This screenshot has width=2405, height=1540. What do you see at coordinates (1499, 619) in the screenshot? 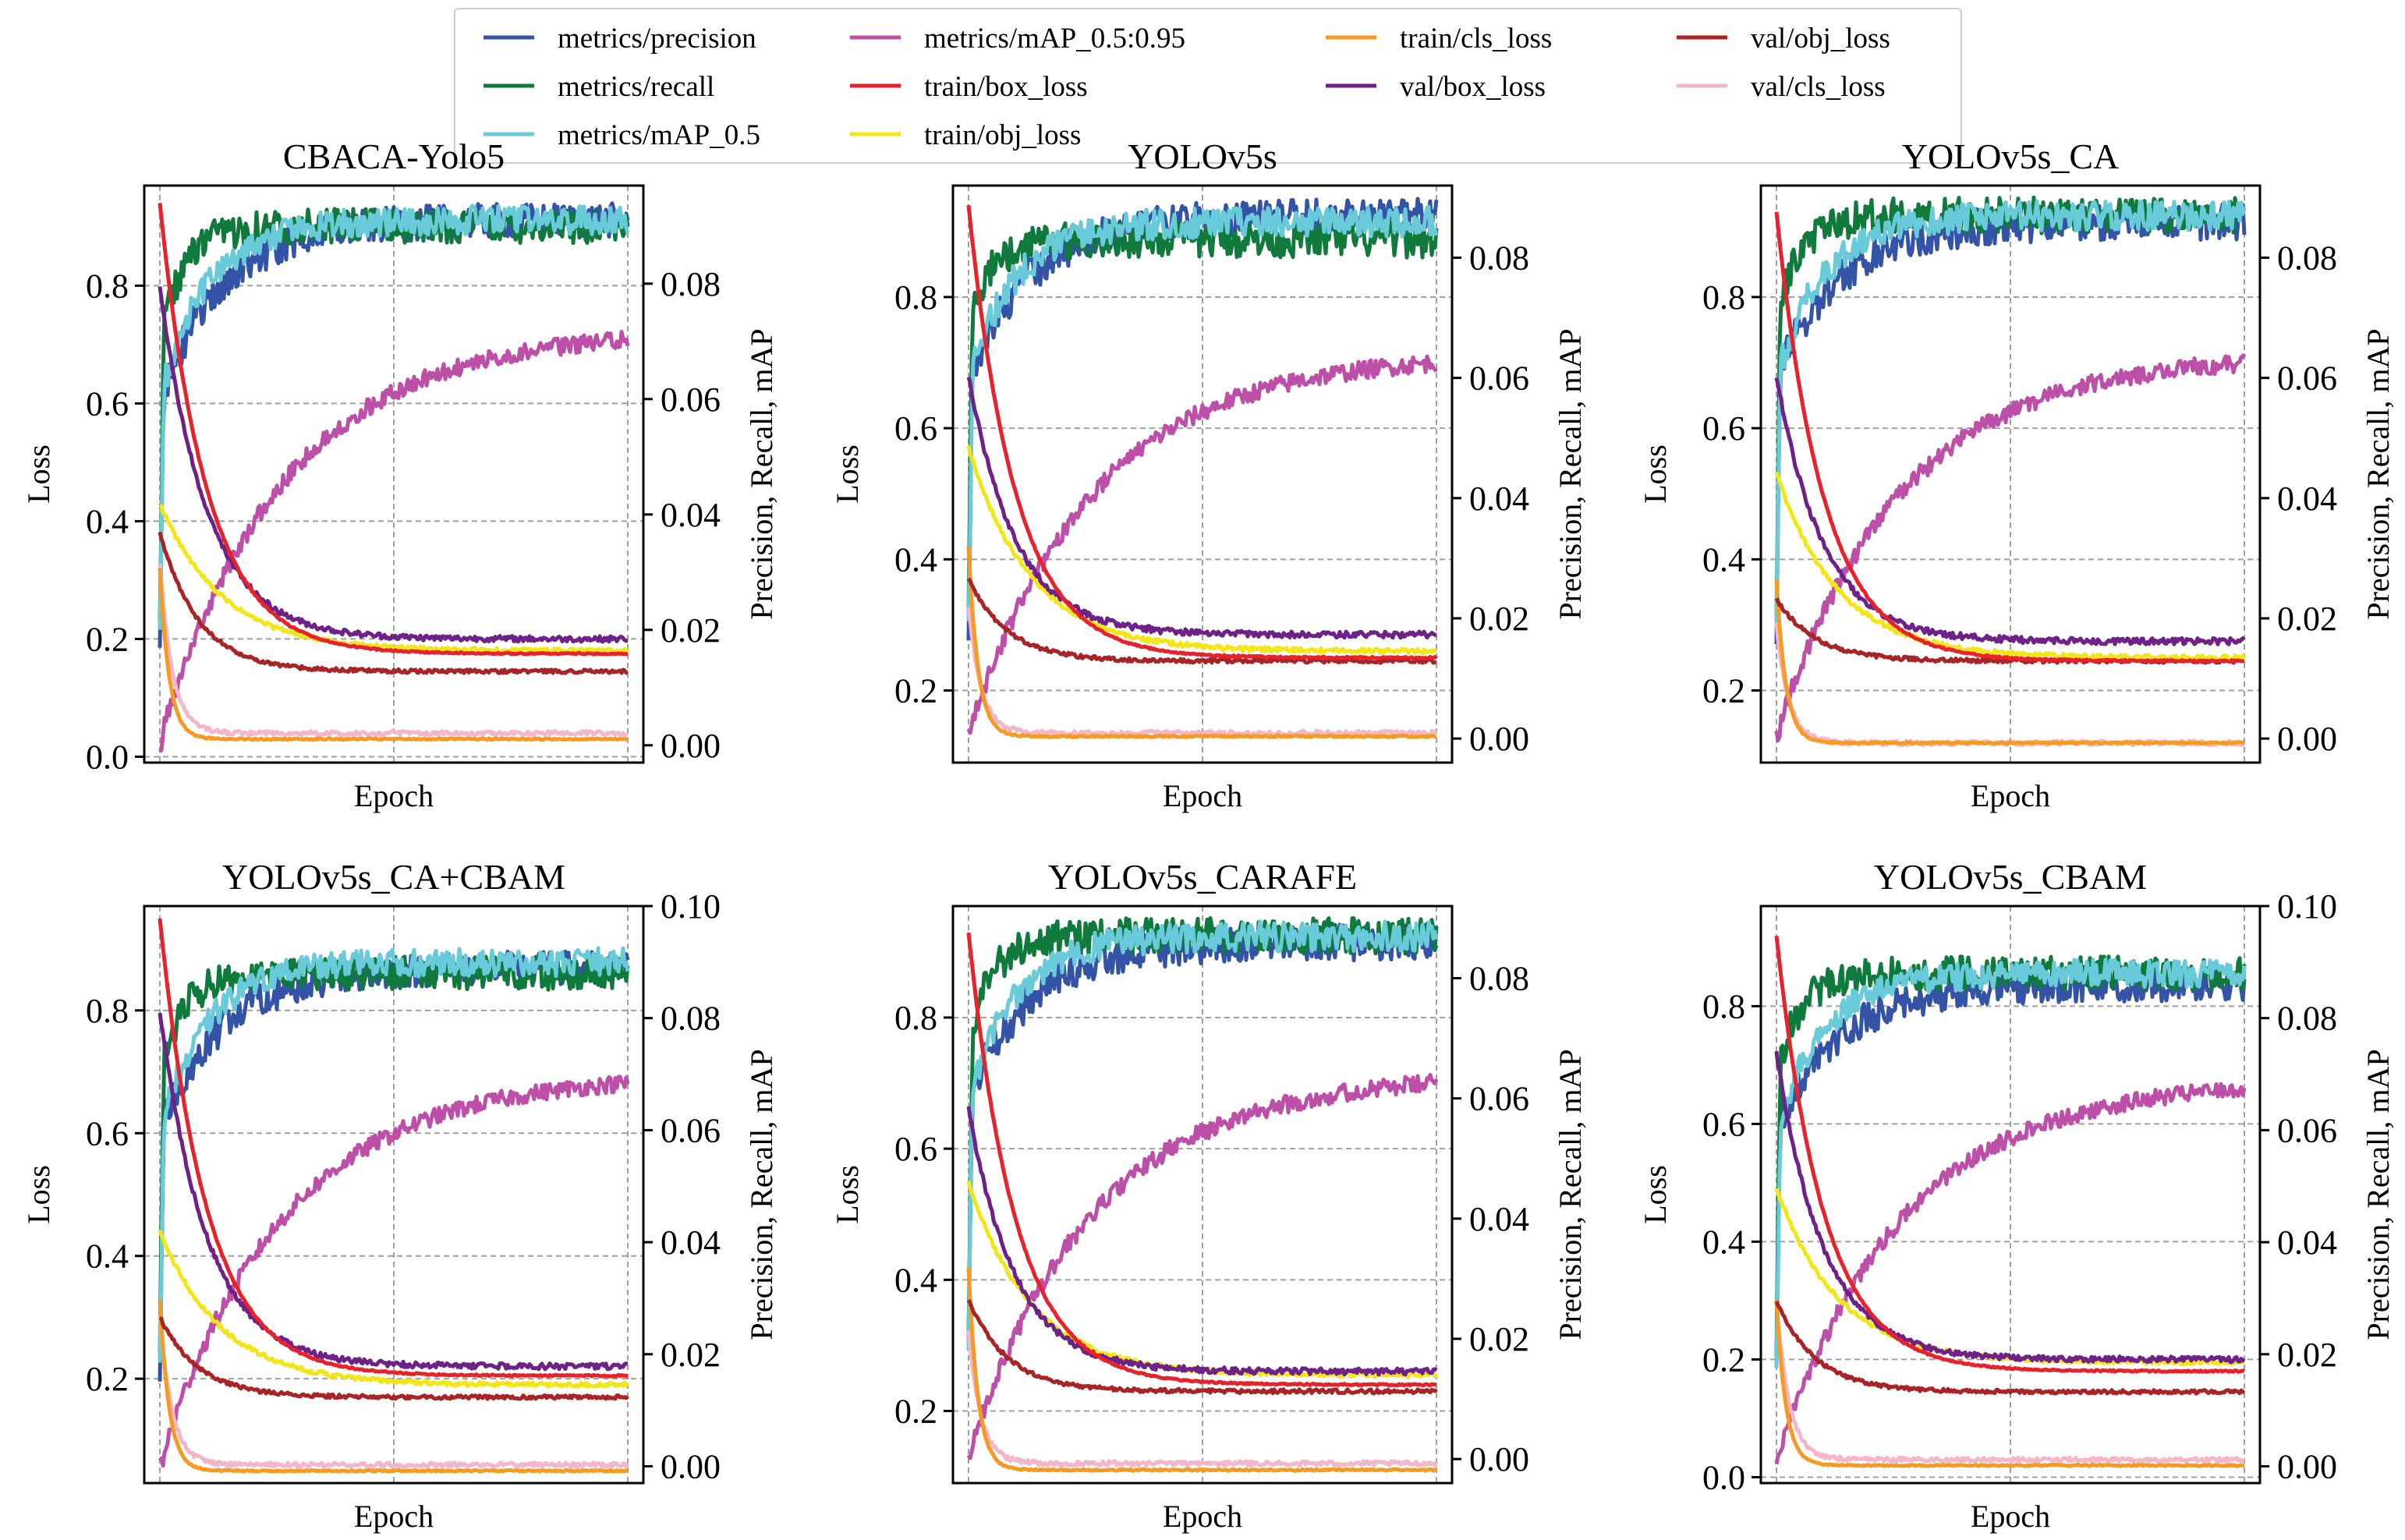
I see `y2-tick-label: 0.02` at bounding box center [1499, 619].